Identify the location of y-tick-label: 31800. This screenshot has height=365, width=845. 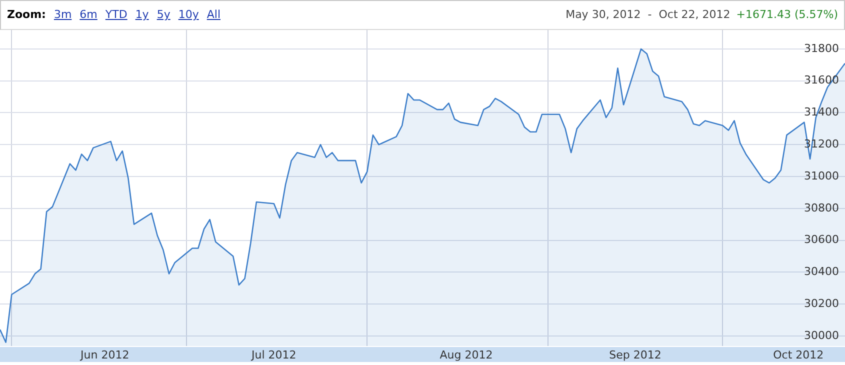
(821, 48).